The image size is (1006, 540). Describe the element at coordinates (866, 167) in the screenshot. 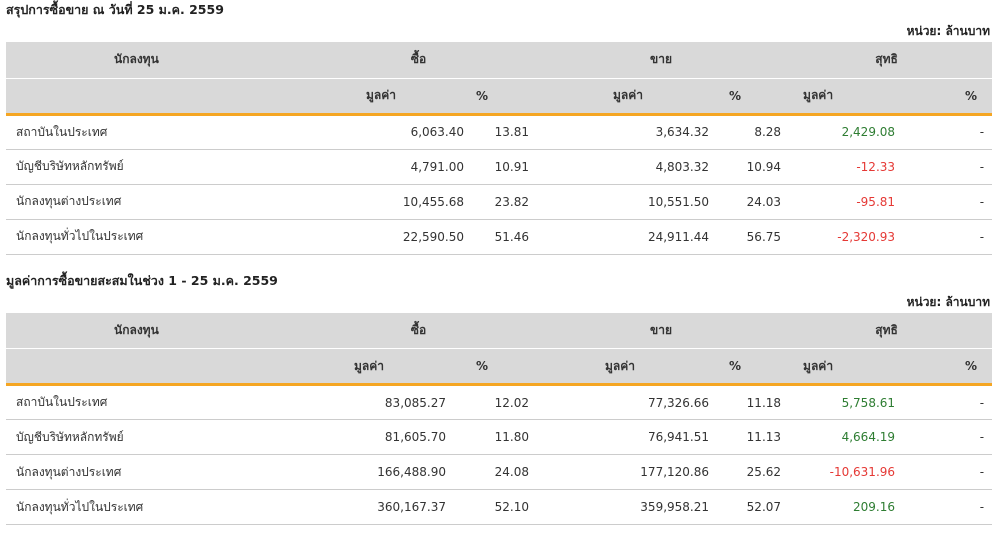

I see `net-value: -12.33` at that location.